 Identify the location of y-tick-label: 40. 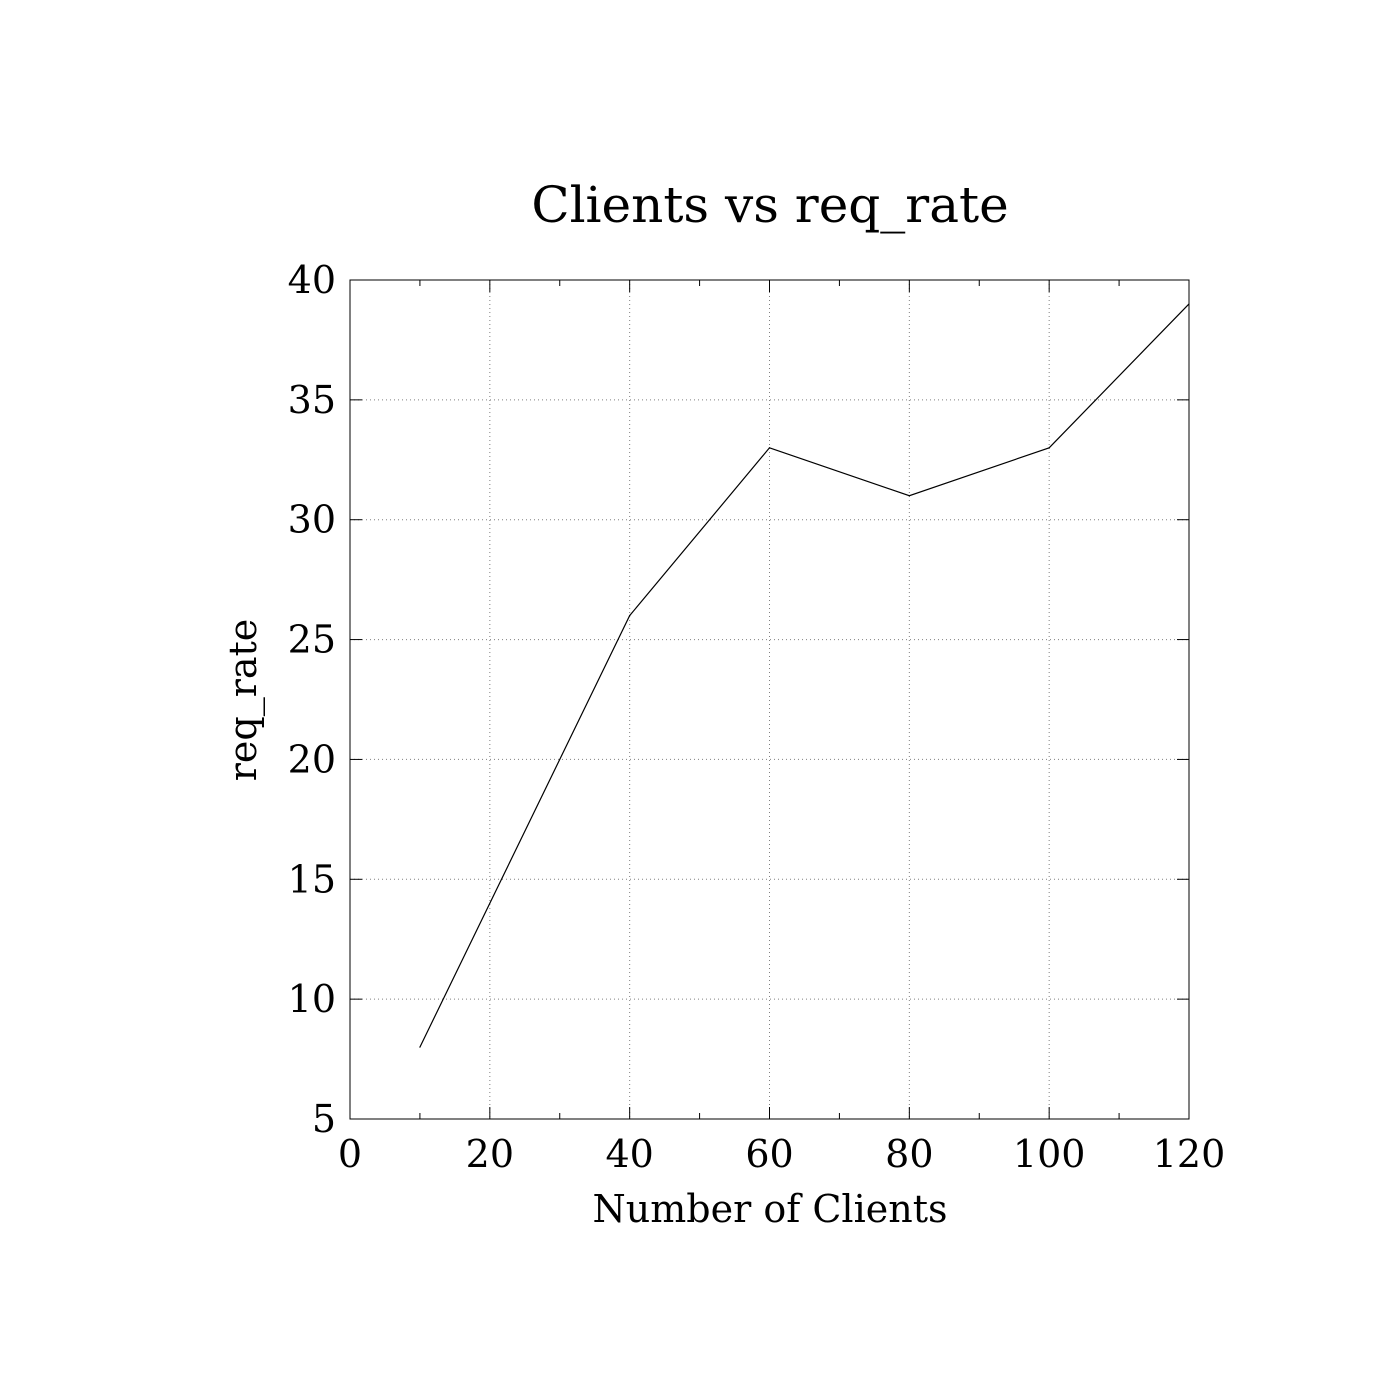
(312, 280).